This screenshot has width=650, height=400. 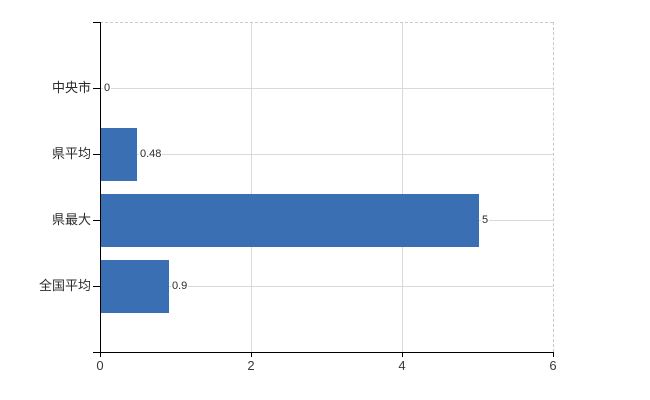 What do you see at coordinates (100, 365) in the screenshot?
I see `x-axis-tick-label: 0` at bounding box center [100, 365].